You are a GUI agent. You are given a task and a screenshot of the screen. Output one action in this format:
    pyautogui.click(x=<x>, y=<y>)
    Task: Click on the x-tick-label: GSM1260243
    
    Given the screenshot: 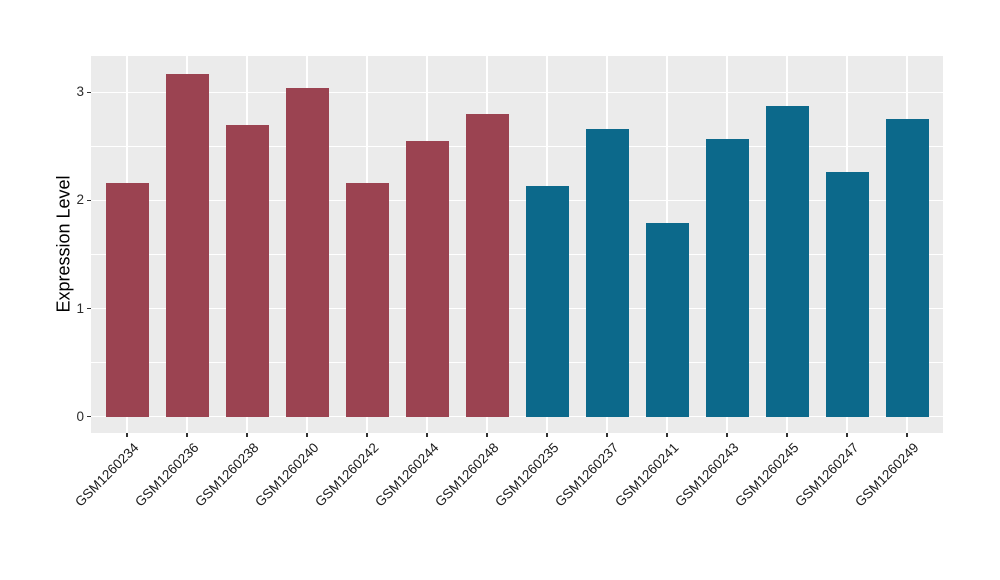 What is the action you would take?
    pyautogui.click(x=707, y=475)
    